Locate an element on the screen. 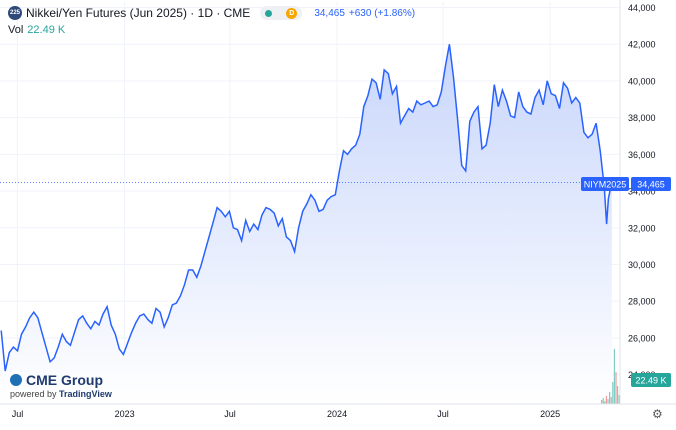  last-price-tag-bg is located at coordinates (651, 184).